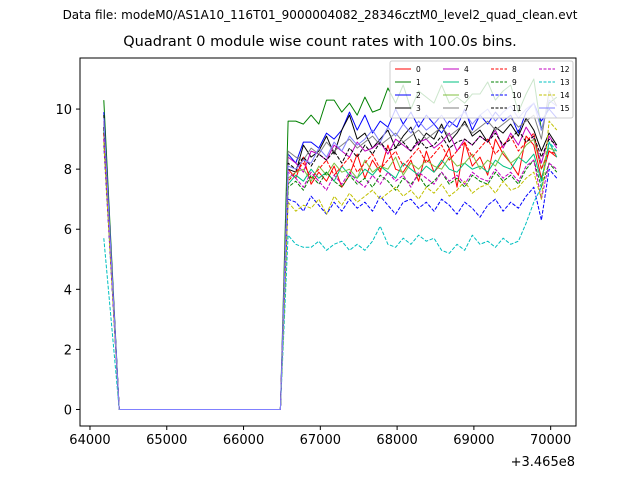 This screenshot has height=480, width=640. Describe the element at coordinates (166, 440) in the screenshot. I see `x-tick-label: 65000` at that location.